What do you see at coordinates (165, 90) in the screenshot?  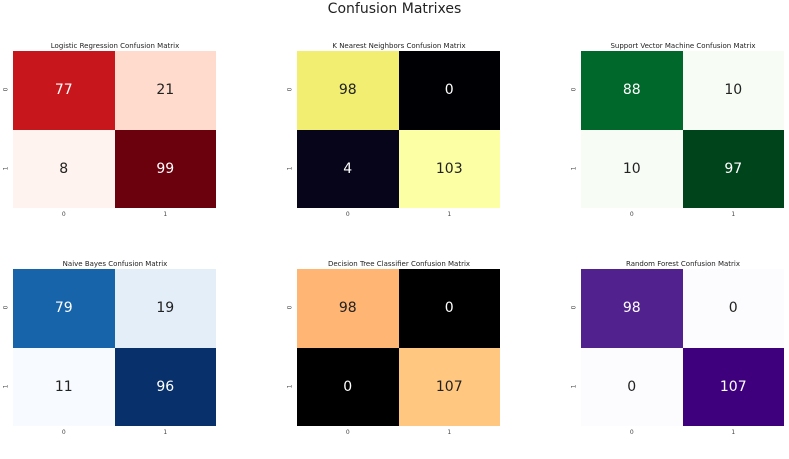 I see `heatmap-cell: 21` at bounding box center [165, 90].